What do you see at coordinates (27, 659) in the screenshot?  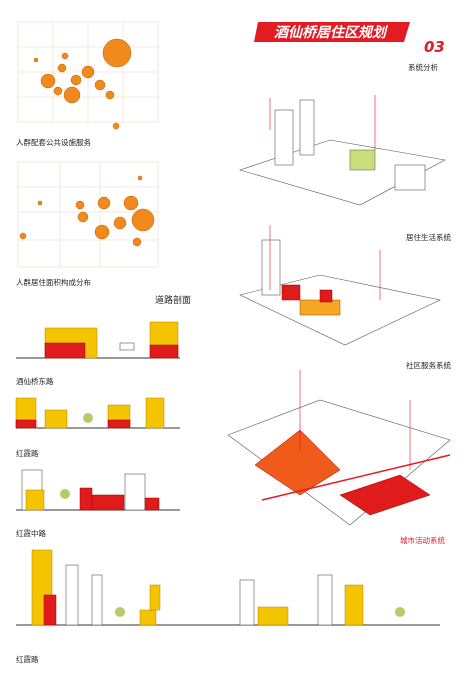 I see `section4-label: 红霞路` at bounding box center [27, 659].